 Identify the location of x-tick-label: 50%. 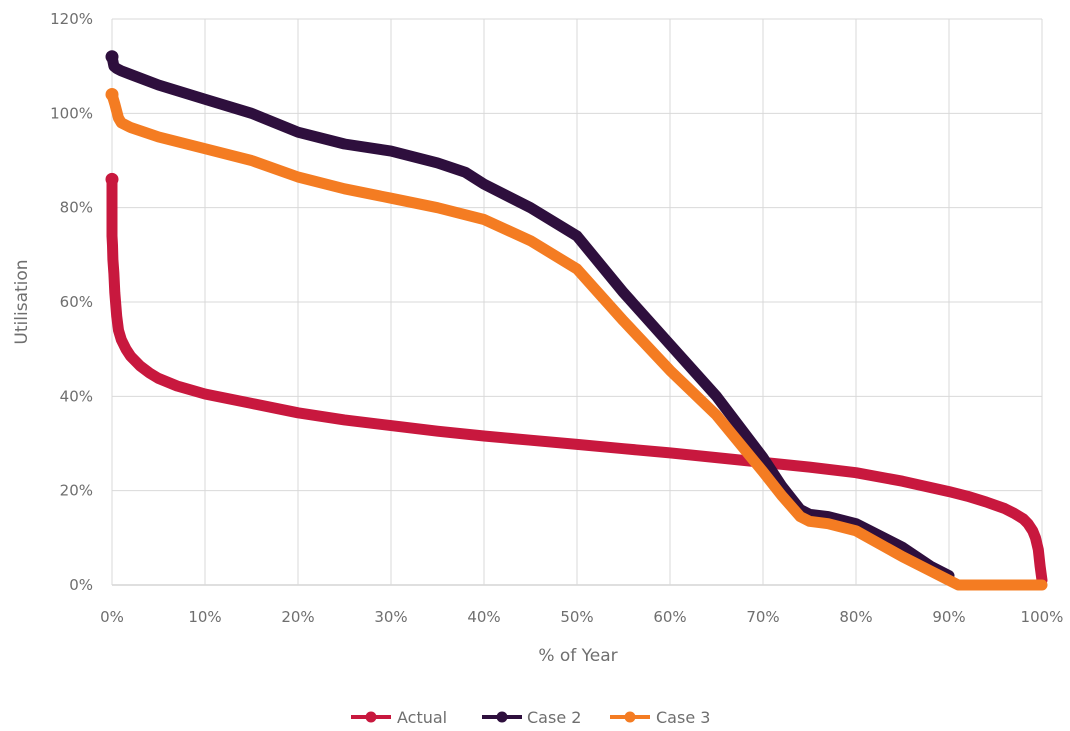
(576, 617).